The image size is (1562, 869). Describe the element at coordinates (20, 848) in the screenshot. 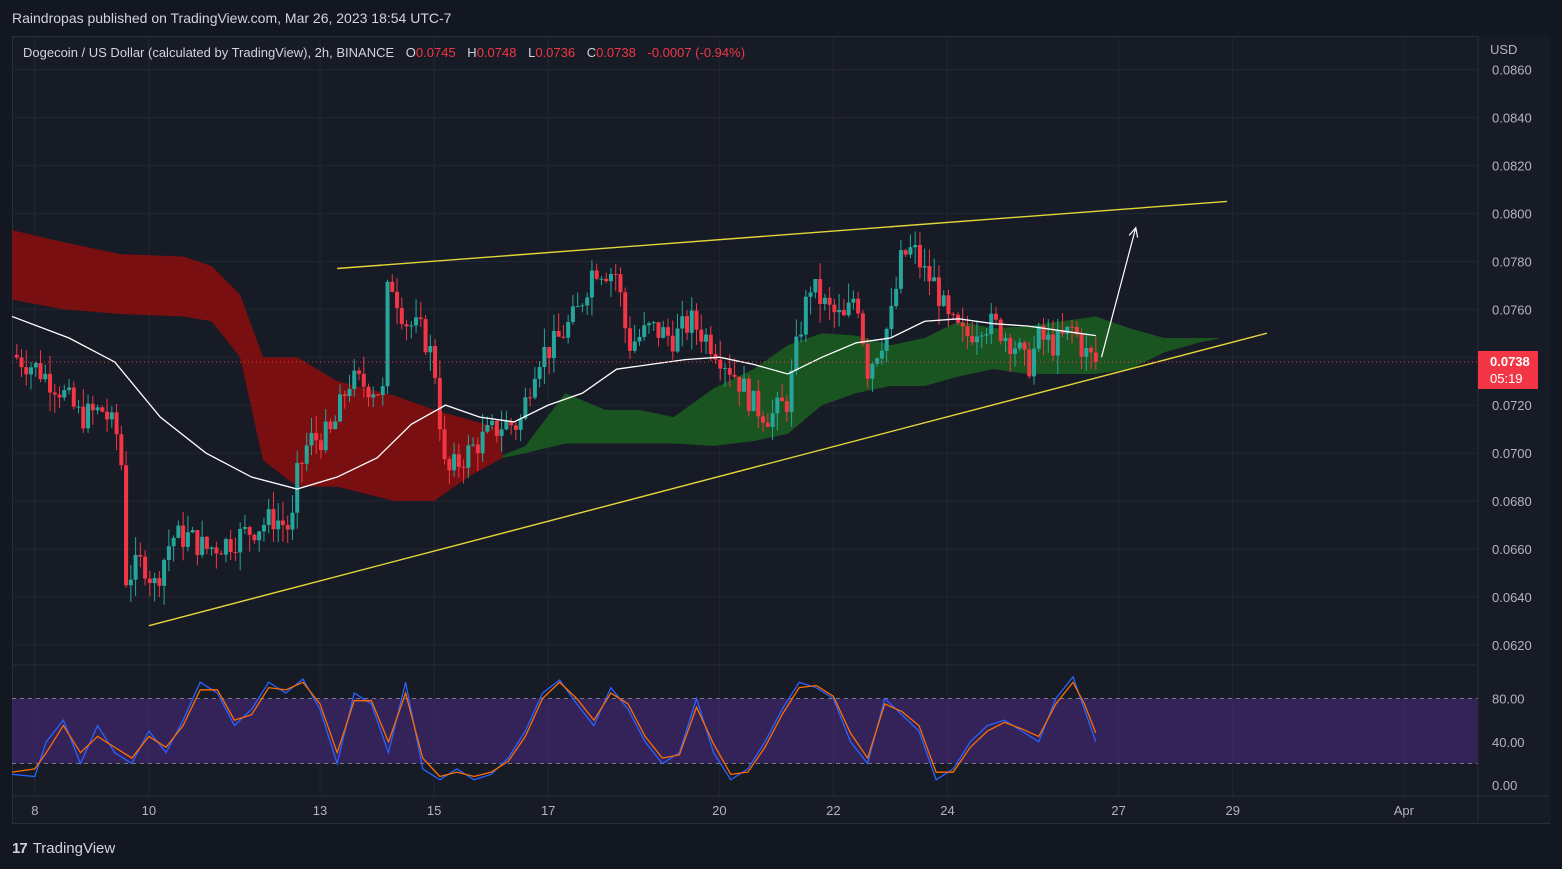

I see `tradingview-logo-icon: 17` at that location.